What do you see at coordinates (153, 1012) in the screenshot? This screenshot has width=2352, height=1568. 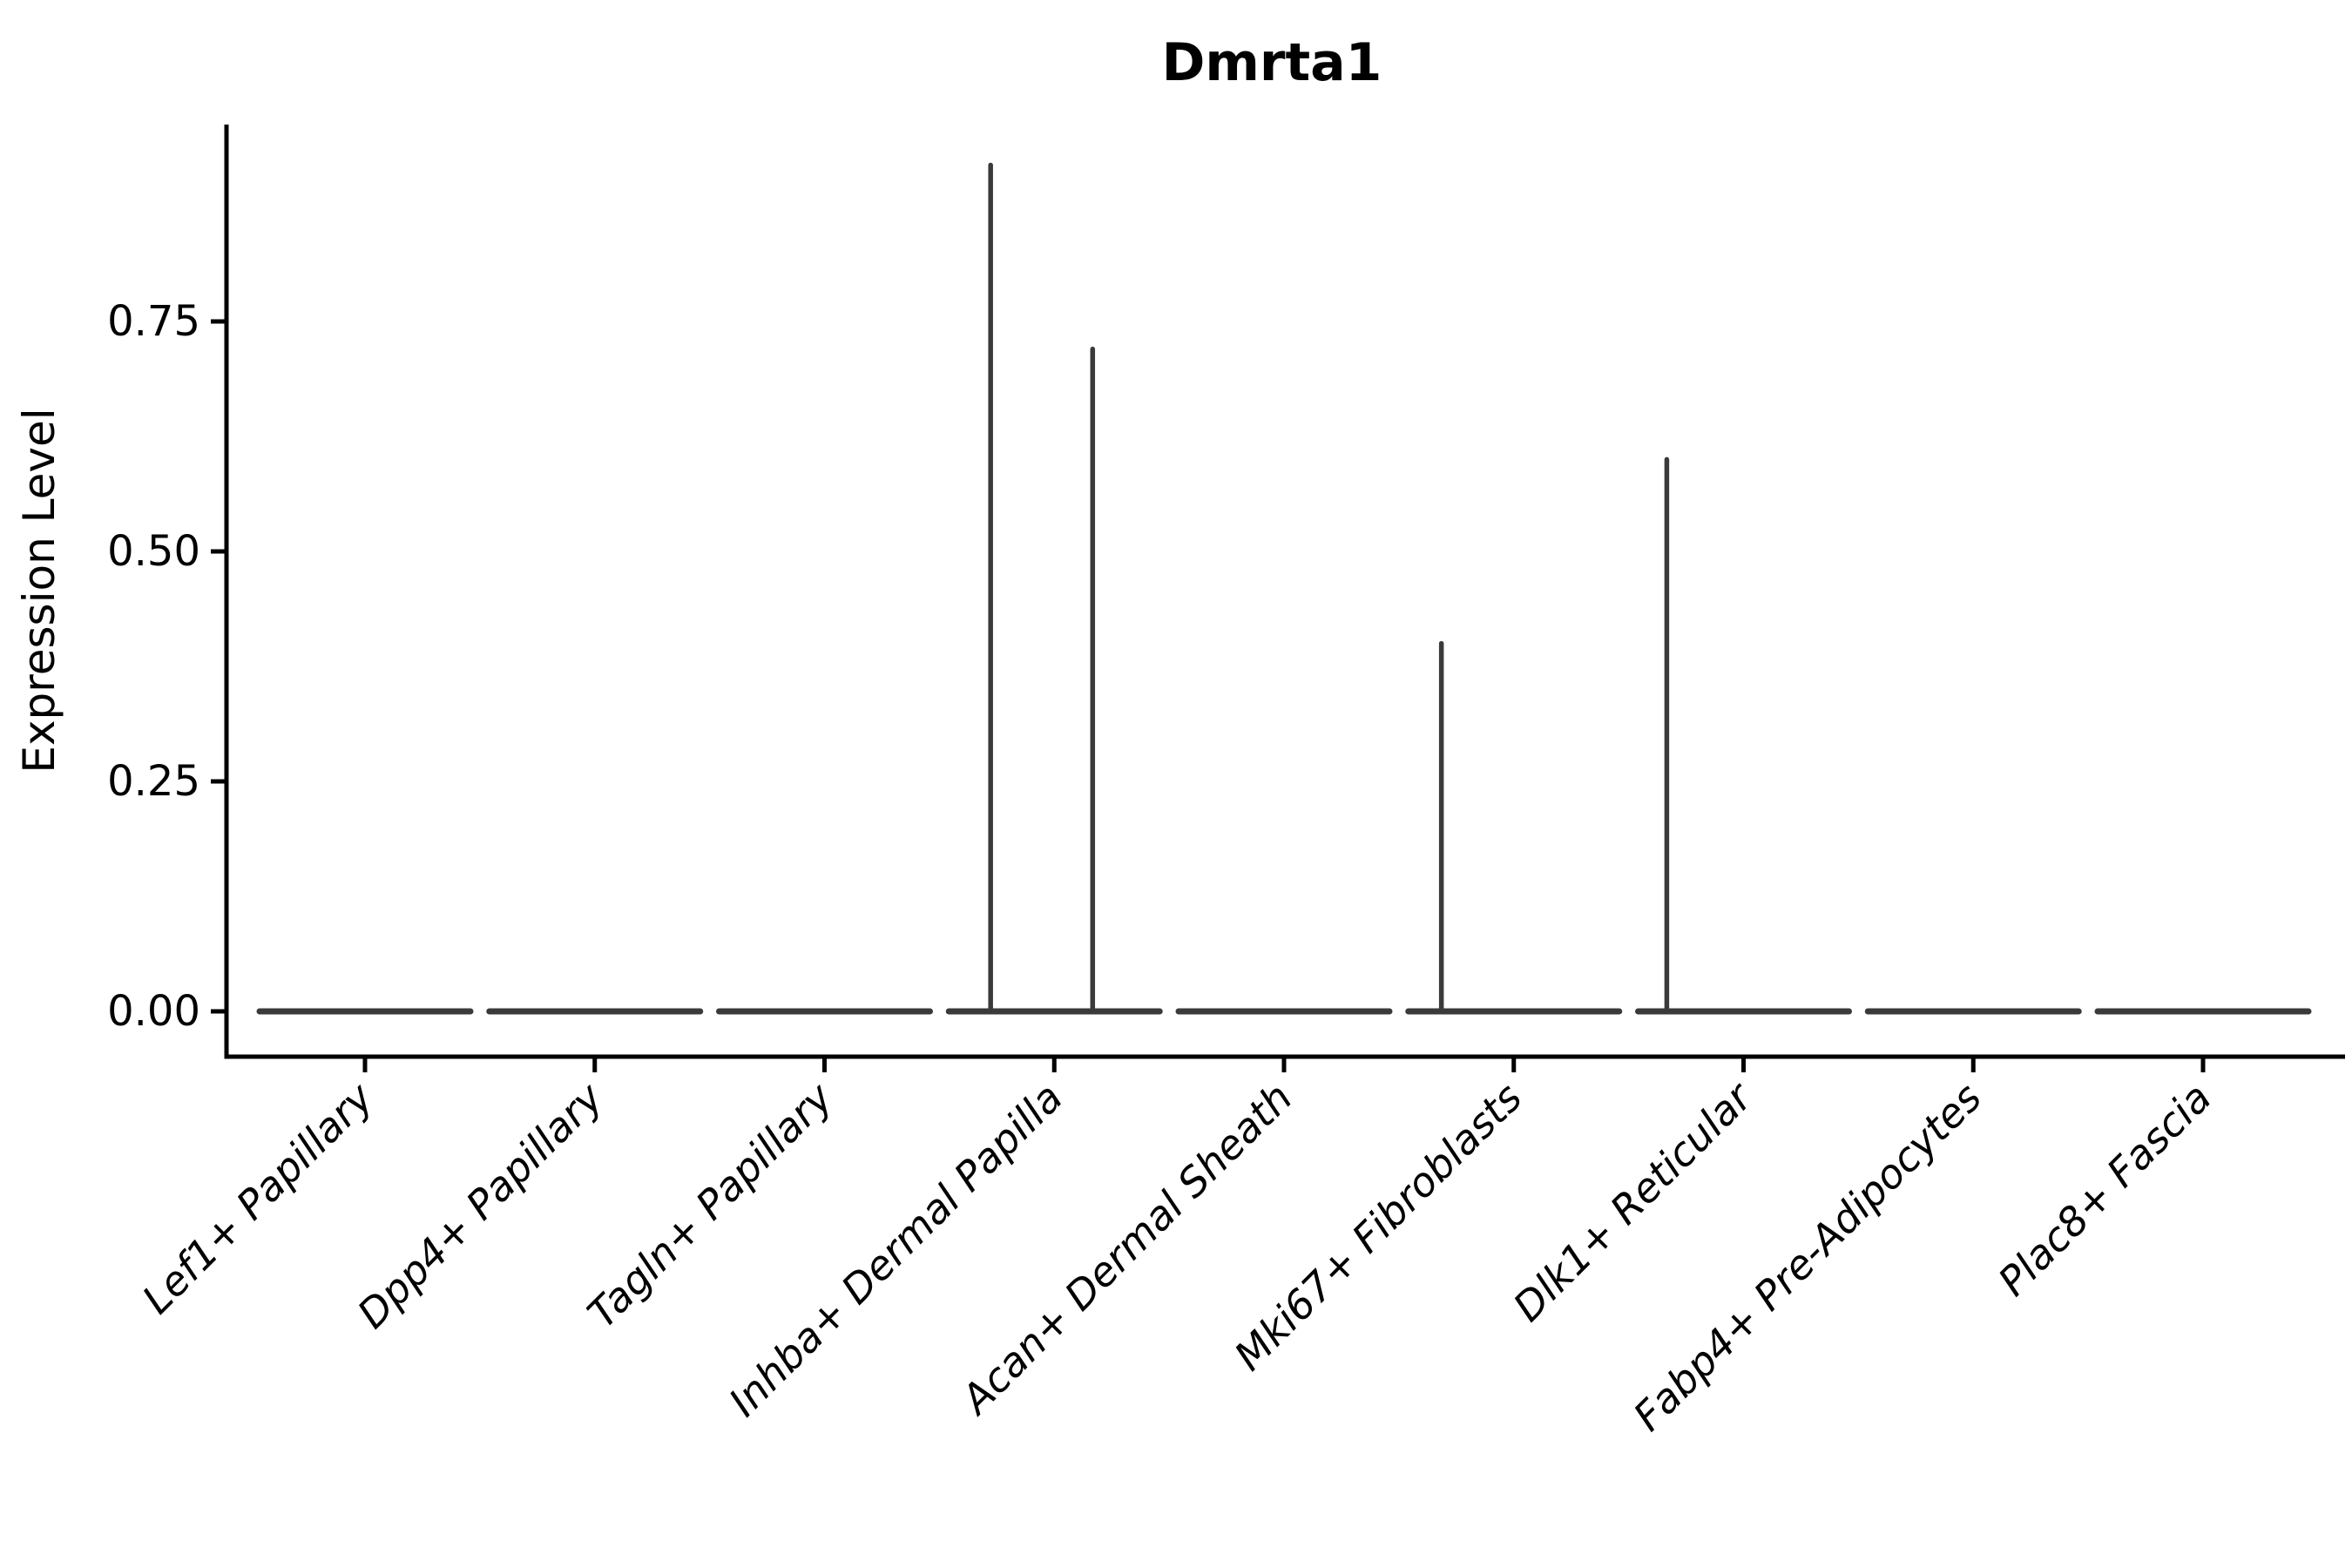 I see `y-tick-label-0: 0.00` at bounding box center [153, 1012].